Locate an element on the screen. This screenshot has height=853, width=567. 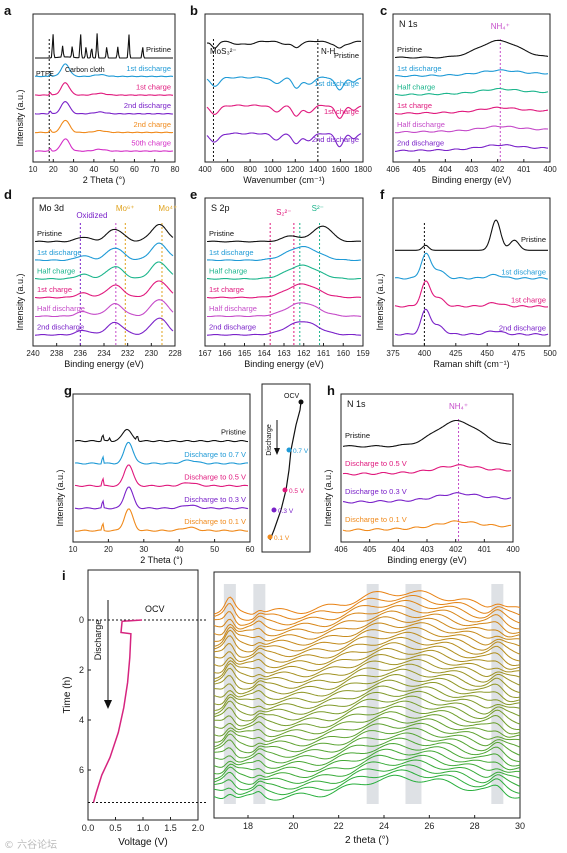
x-tick-label: 20 is located at coordinates (53, 169).